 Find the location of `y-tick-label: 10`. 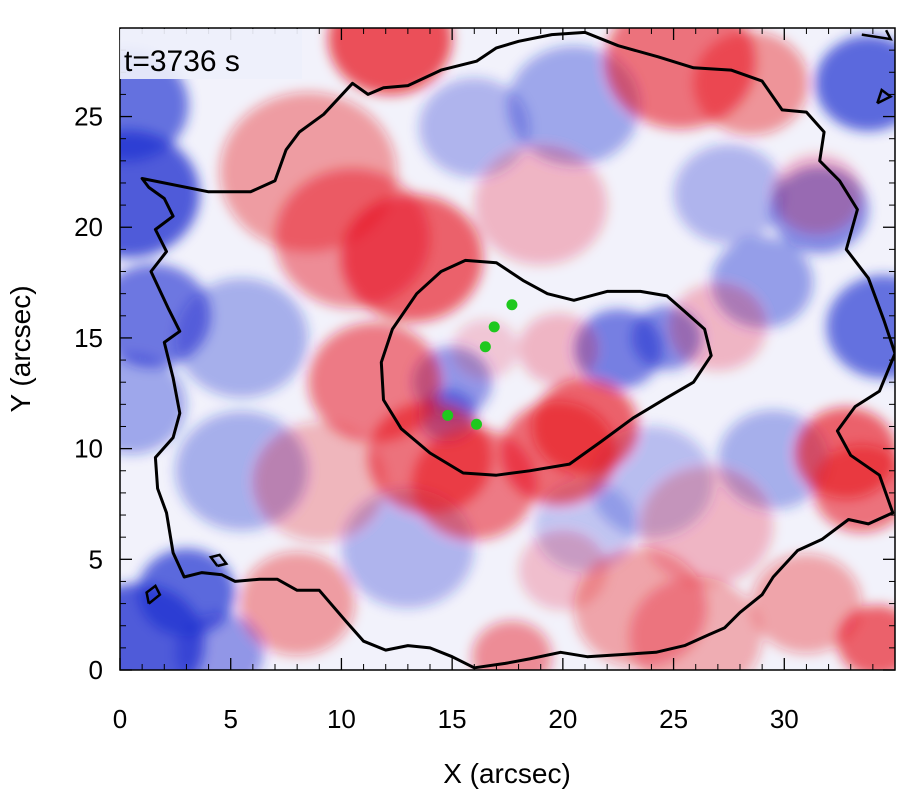

y-tick-label: 10 is located at coordinates (88, 449).